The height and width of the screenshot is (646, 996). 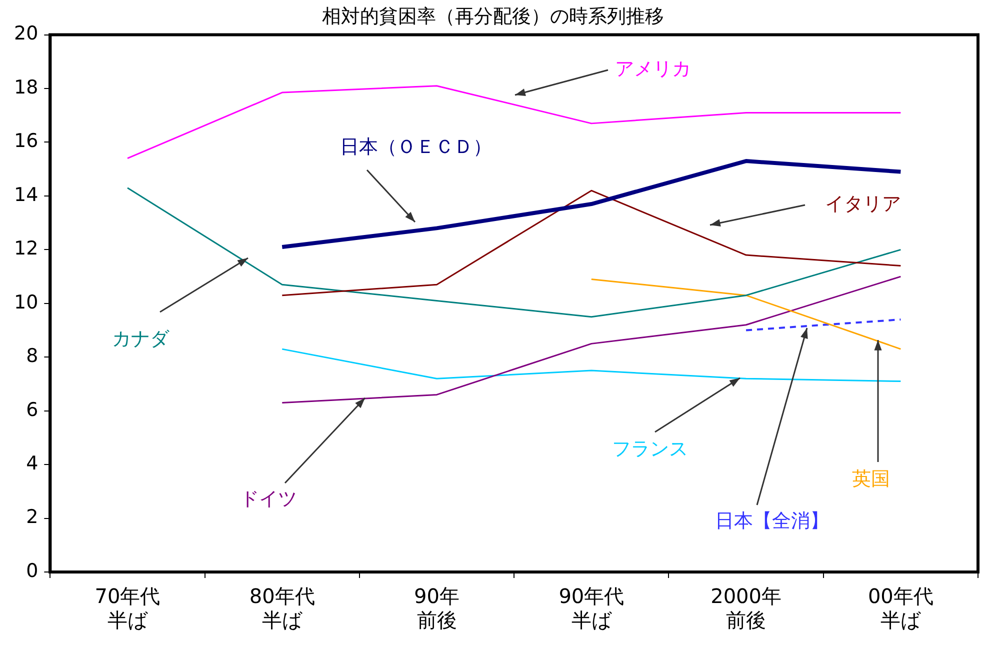 I want to click on y-tick-label: 16, so click(x=26, y=141).